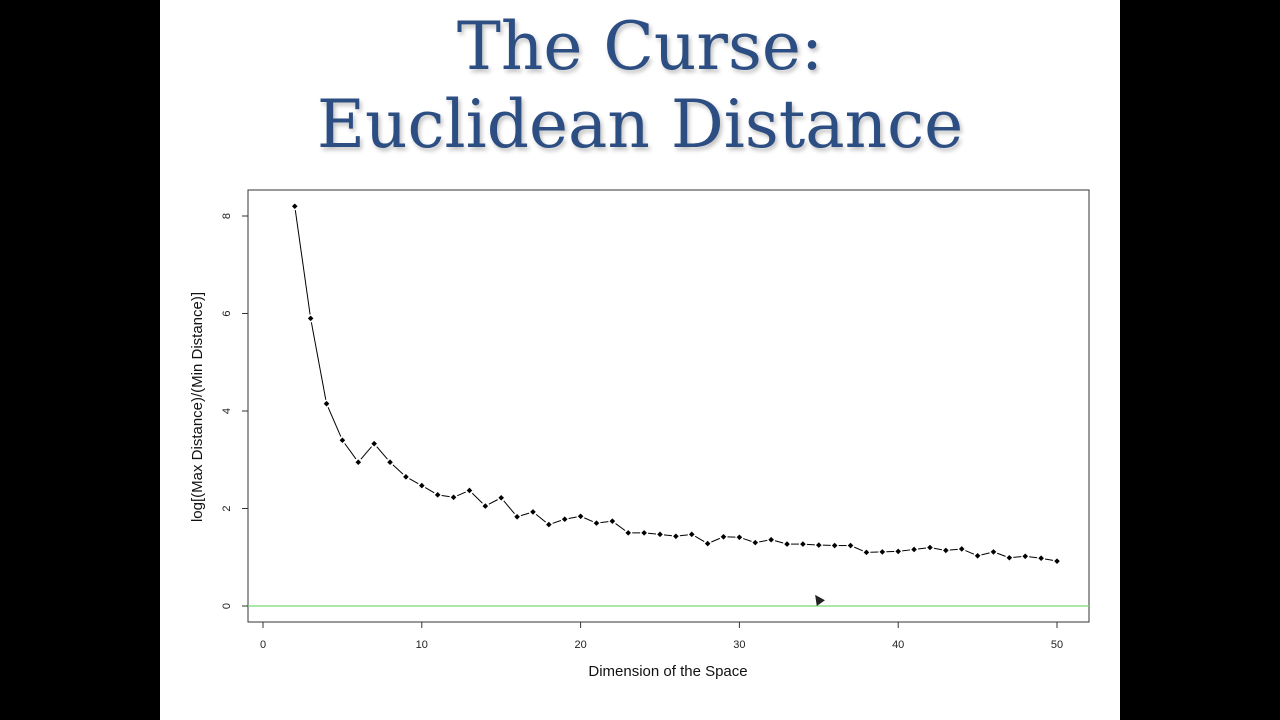 This screenshot has height=720, width=1280. I want to click on y-tick-label: 8, so click(227, 216).